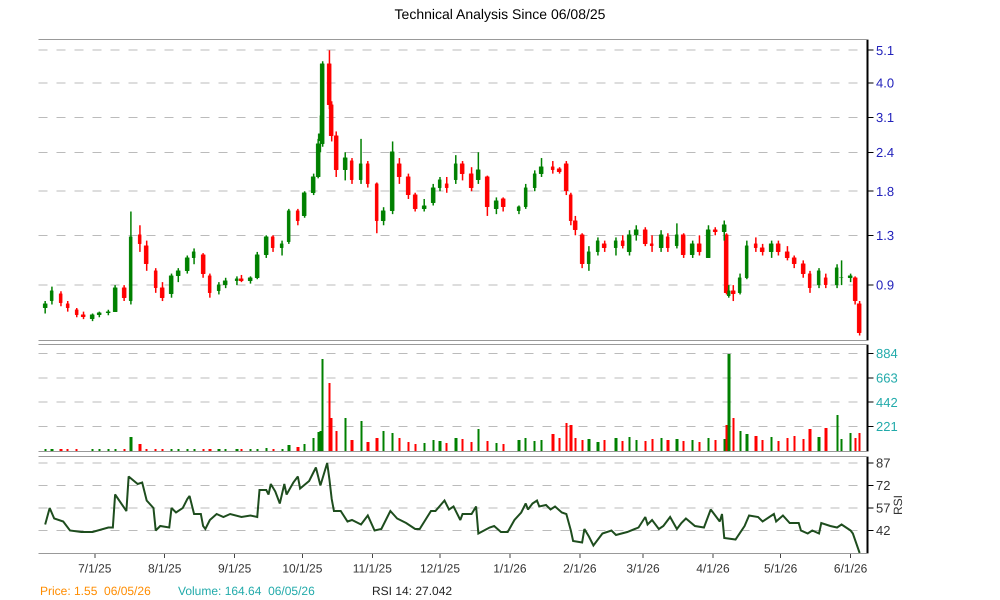  I want to click on x-tick-label: 7/1/25, so click(95, 568).